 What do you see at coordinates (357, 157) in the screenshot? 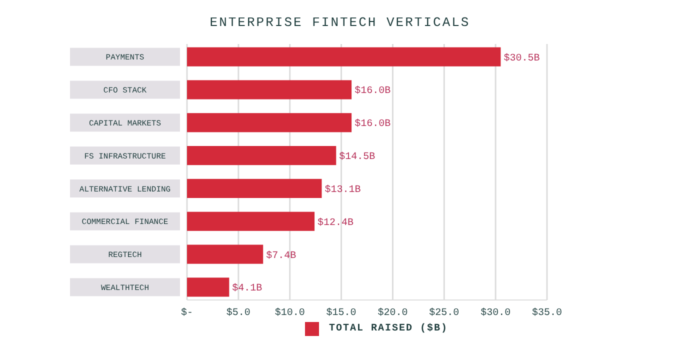
I see `data-label: $14.5B` at bounding box center [357, 157].